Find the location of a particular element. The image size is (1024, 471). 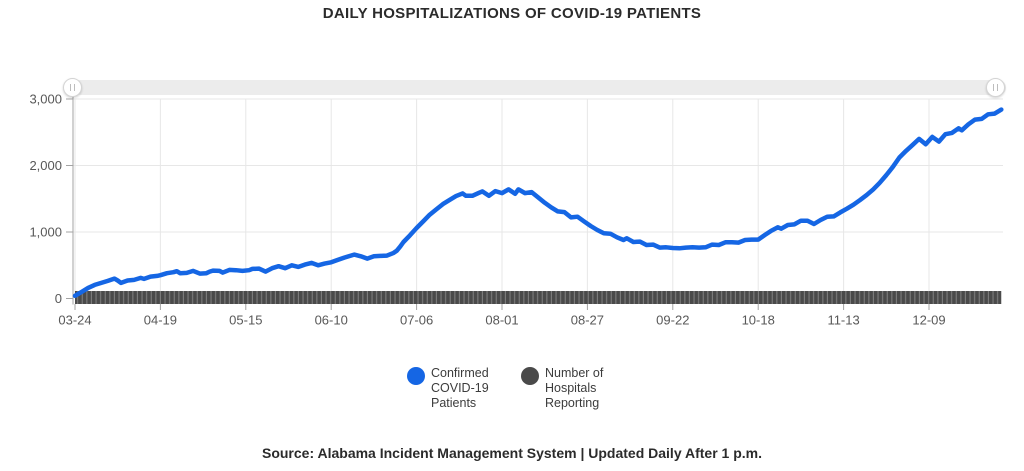

legend-label-confirmed-patients: Confirmed COVID-19 Patients is located at coordinates (460, 388).